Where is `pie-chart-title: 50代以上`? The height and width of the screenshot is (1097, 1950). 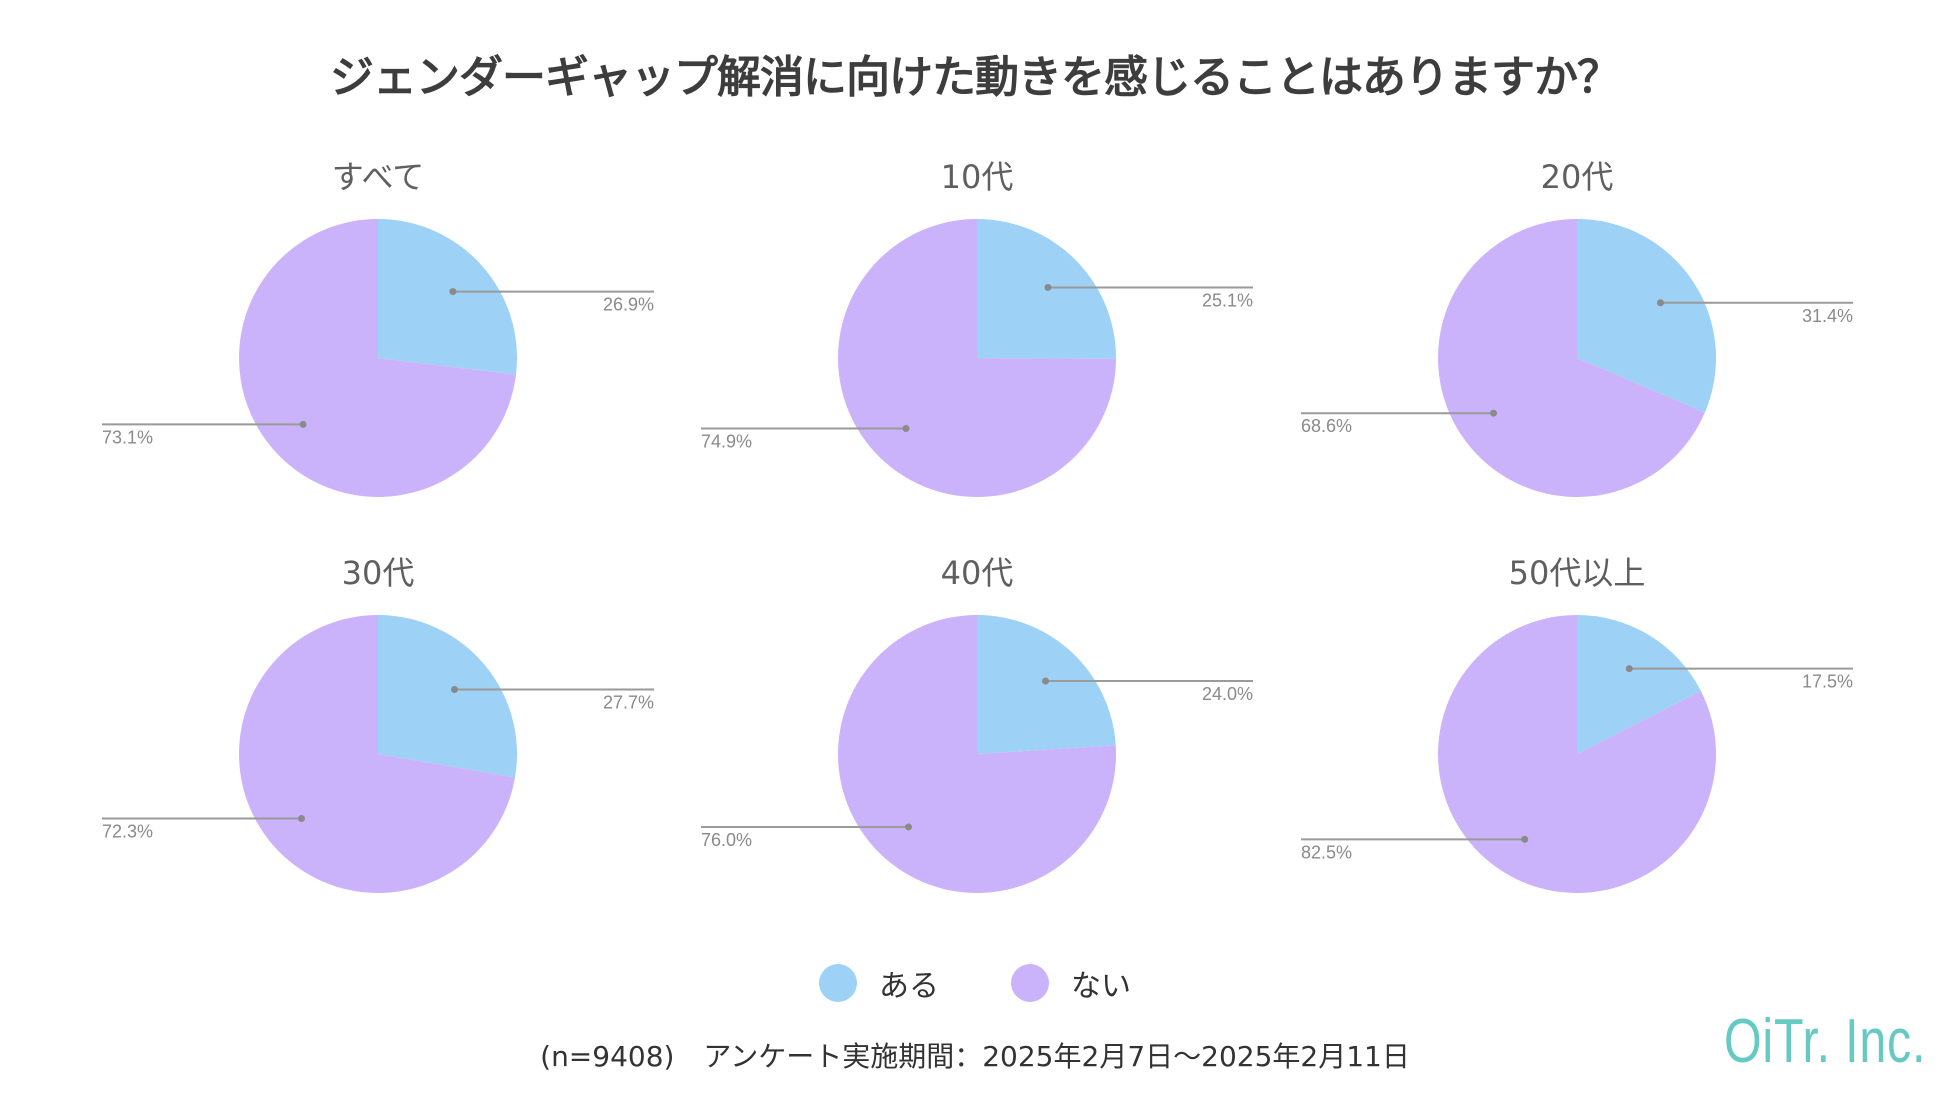 pie-chart-title: 50代以上 is located at coordinates (1577, 573).